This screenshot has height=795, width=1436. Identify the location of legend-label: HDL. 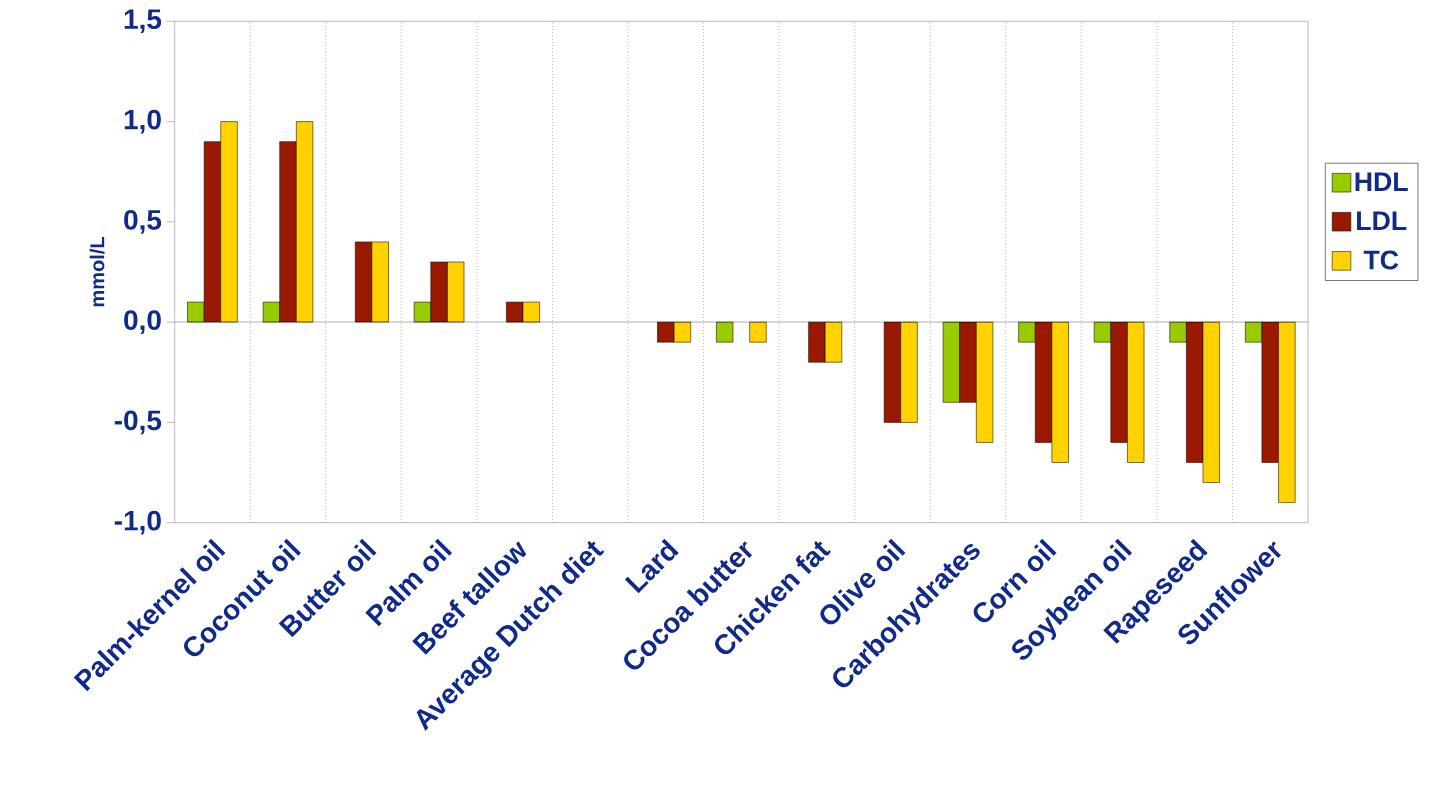
(1381, 182).